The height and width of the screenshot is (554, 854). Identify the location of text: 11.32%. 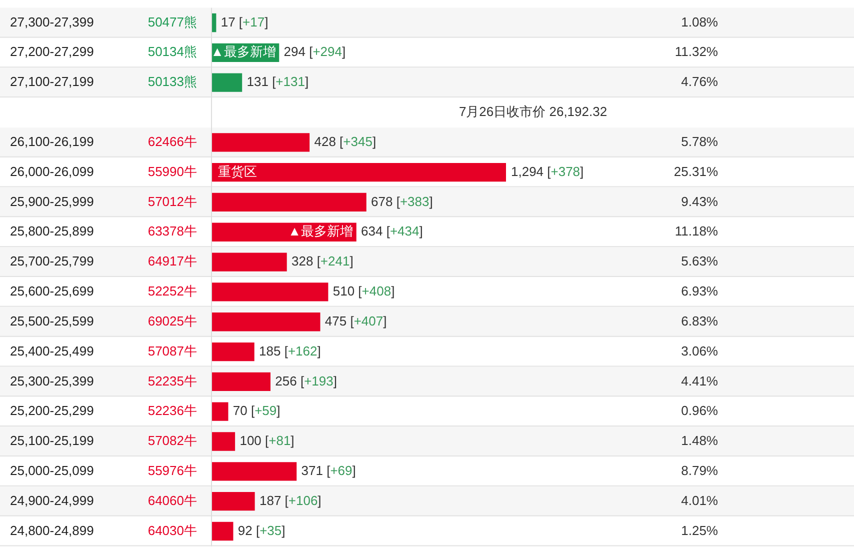
(696, 52).